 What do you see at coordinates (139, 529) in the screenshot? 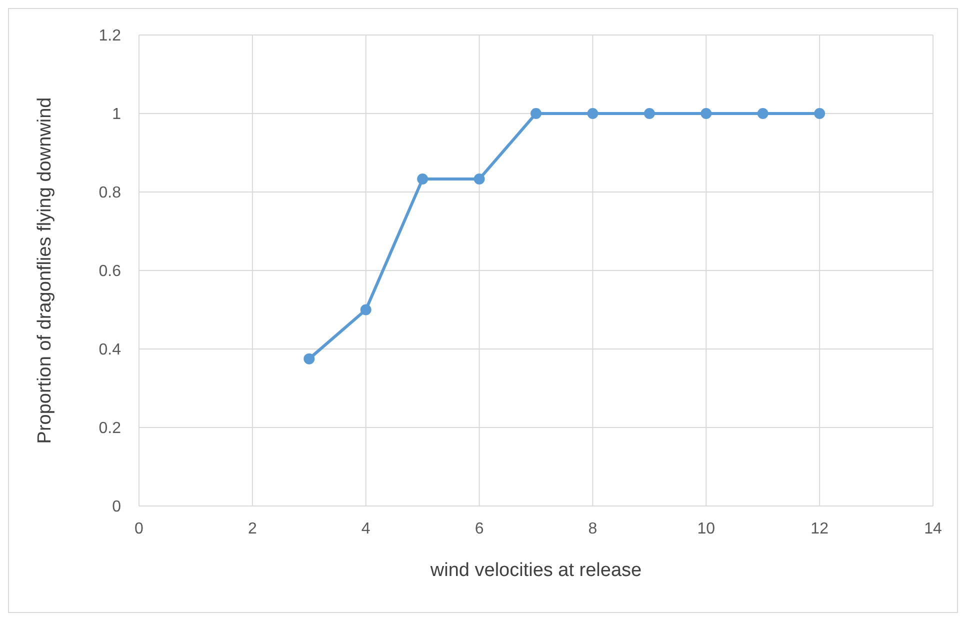
I see `x-tick-label: 0` at bounding box center [139, 529].